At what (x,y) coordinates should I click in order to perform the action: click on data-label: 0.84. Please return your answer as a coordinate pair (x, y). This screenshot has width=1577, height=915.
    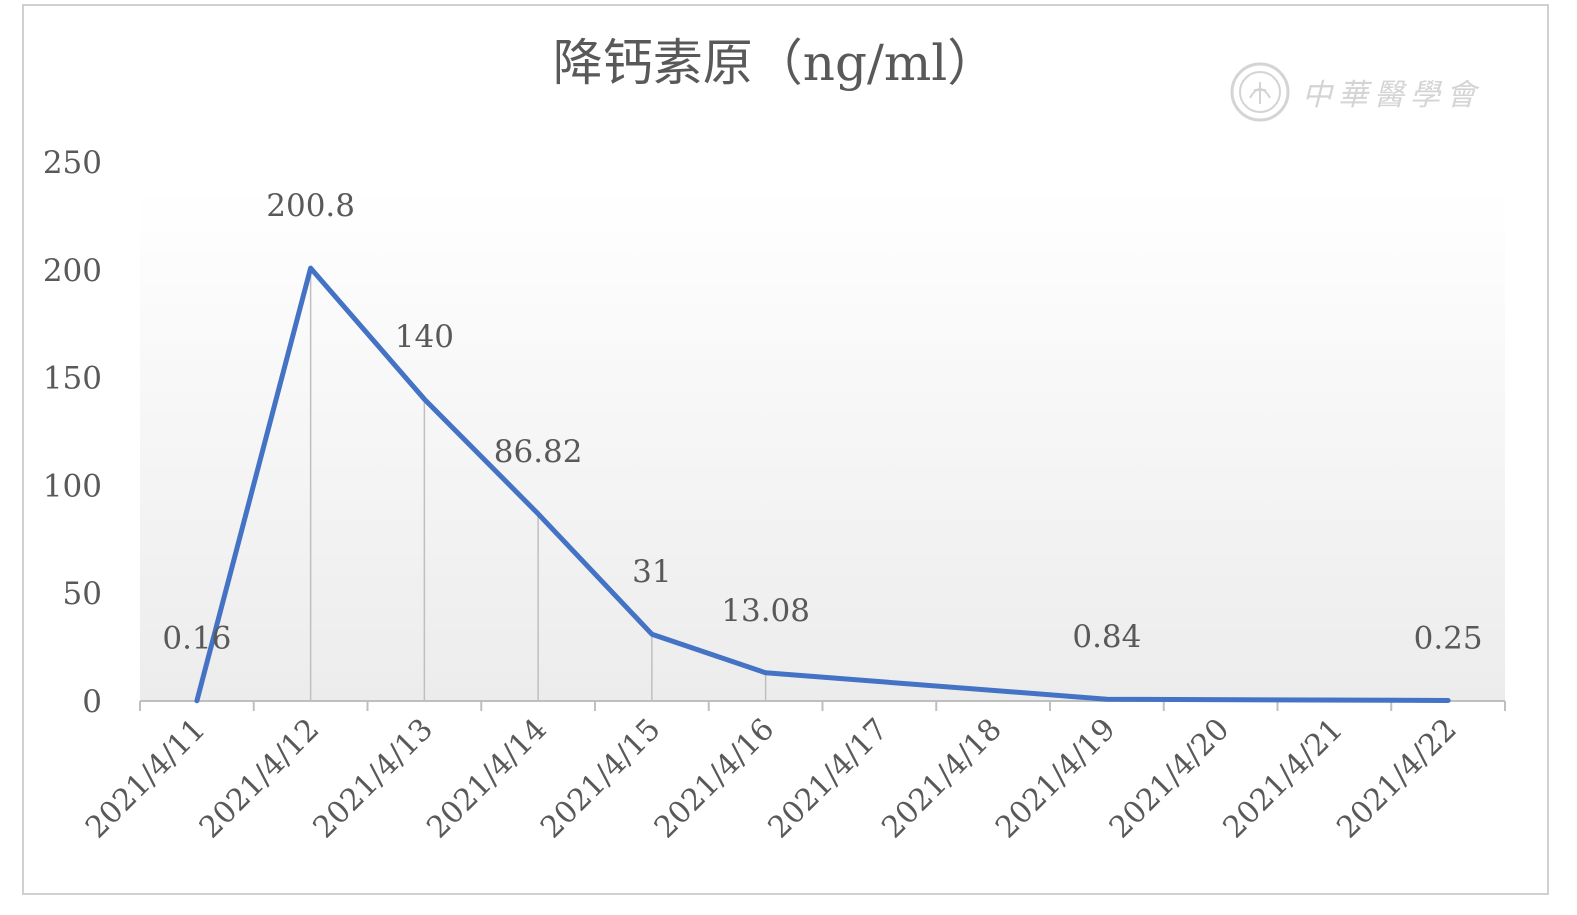
    Looking at the image, I should click on (1106, 637).